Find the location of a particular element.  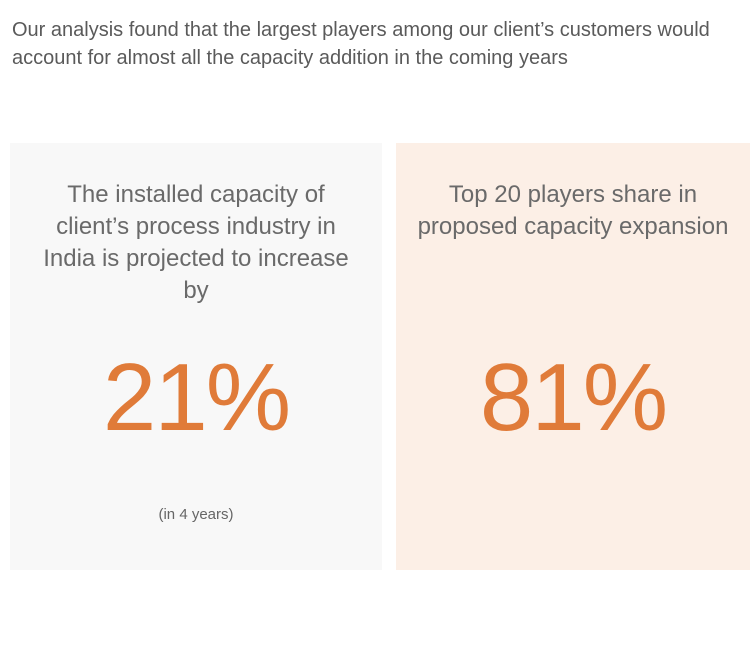

capacity-increase-note: (in 4 years) is located at coordinates (196, 514).